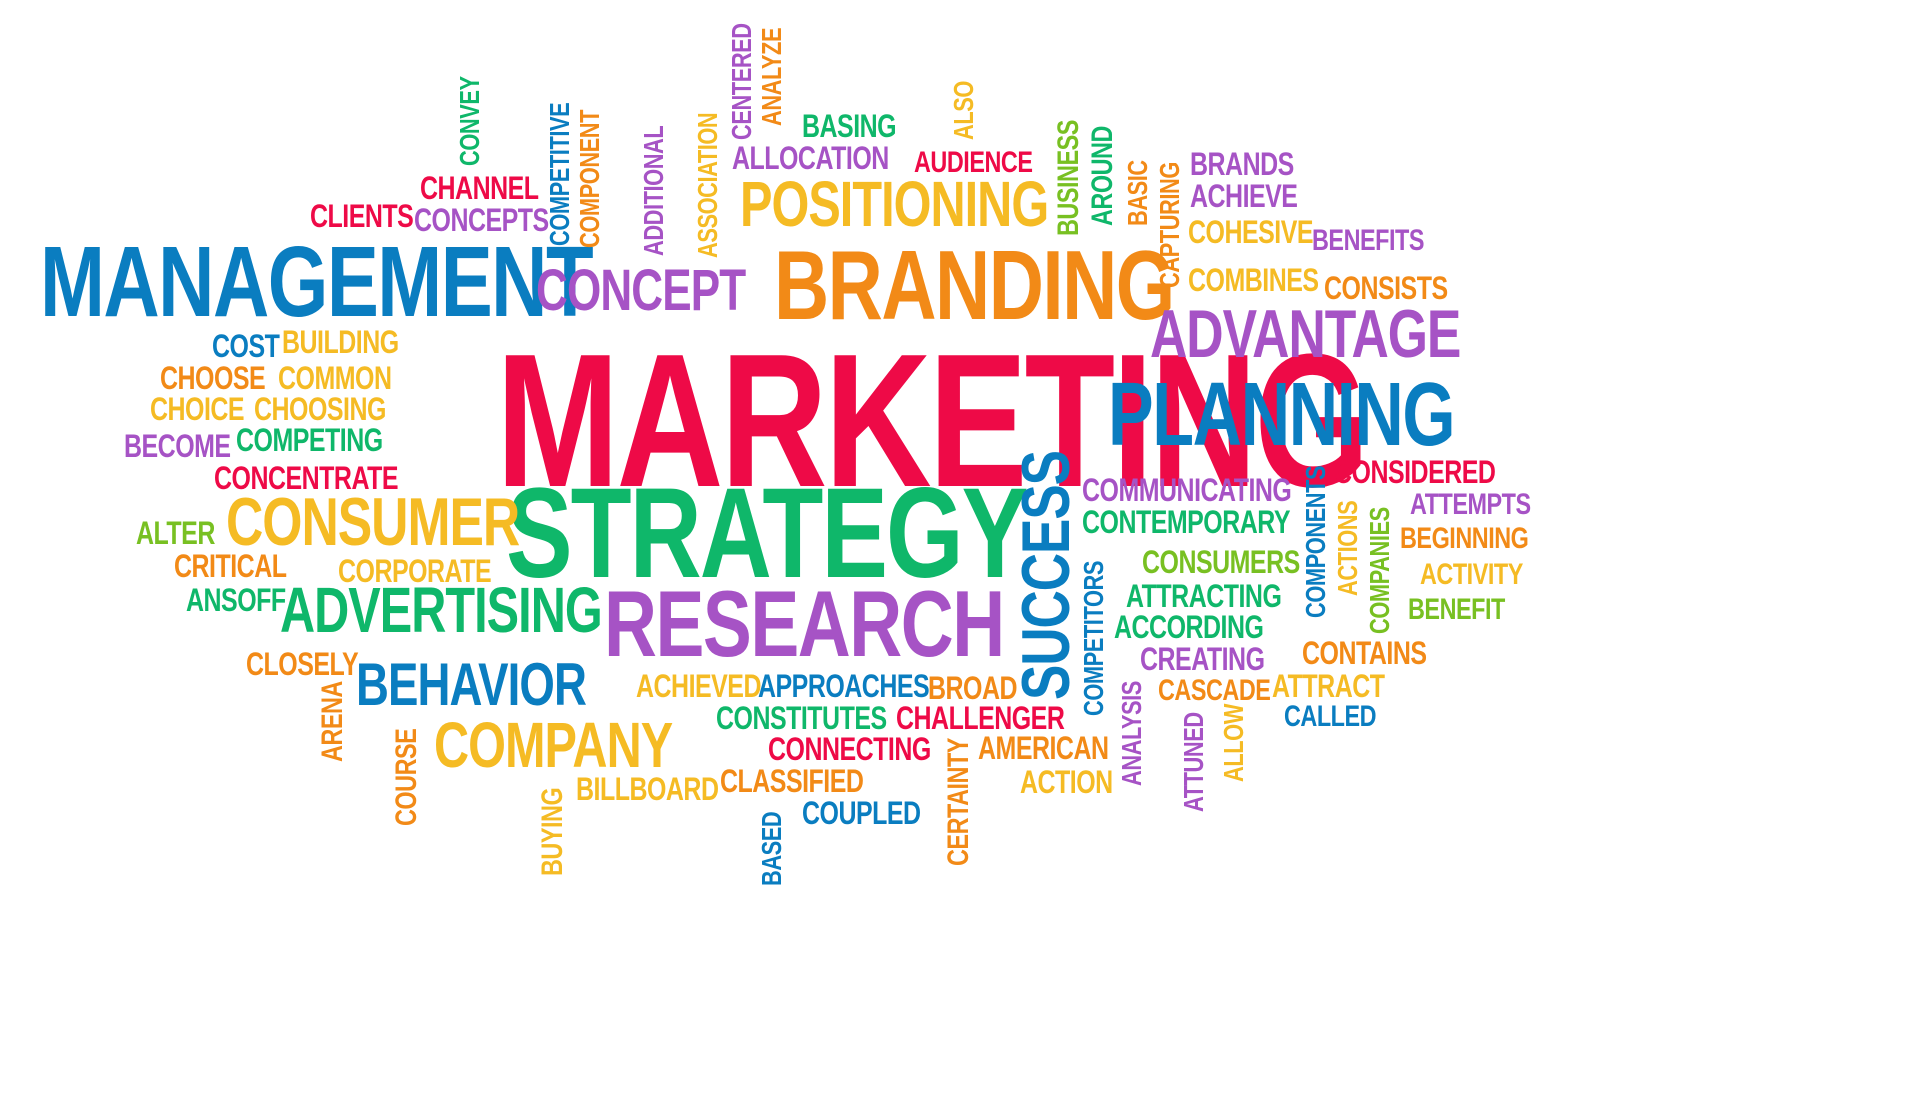  Describe the element at coordinates (1204, 596) in the screenshot. I see `word-attracting: ATTRACTING` at that location.